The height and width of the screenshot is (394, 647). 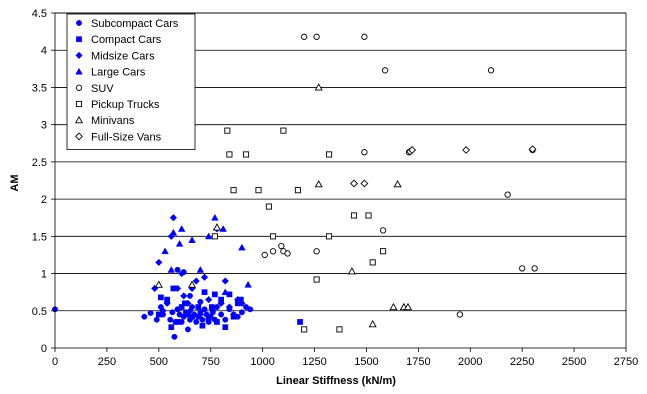 I want to click on legend-label: SUV, so click(x=102, y=89).